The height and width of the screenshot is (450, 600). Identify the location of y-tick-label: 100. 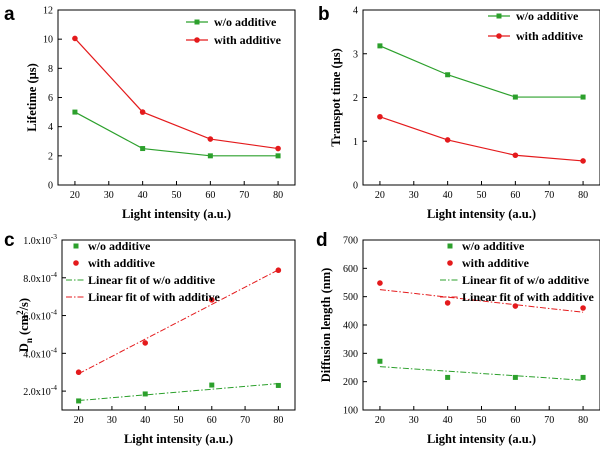
(350, 411).